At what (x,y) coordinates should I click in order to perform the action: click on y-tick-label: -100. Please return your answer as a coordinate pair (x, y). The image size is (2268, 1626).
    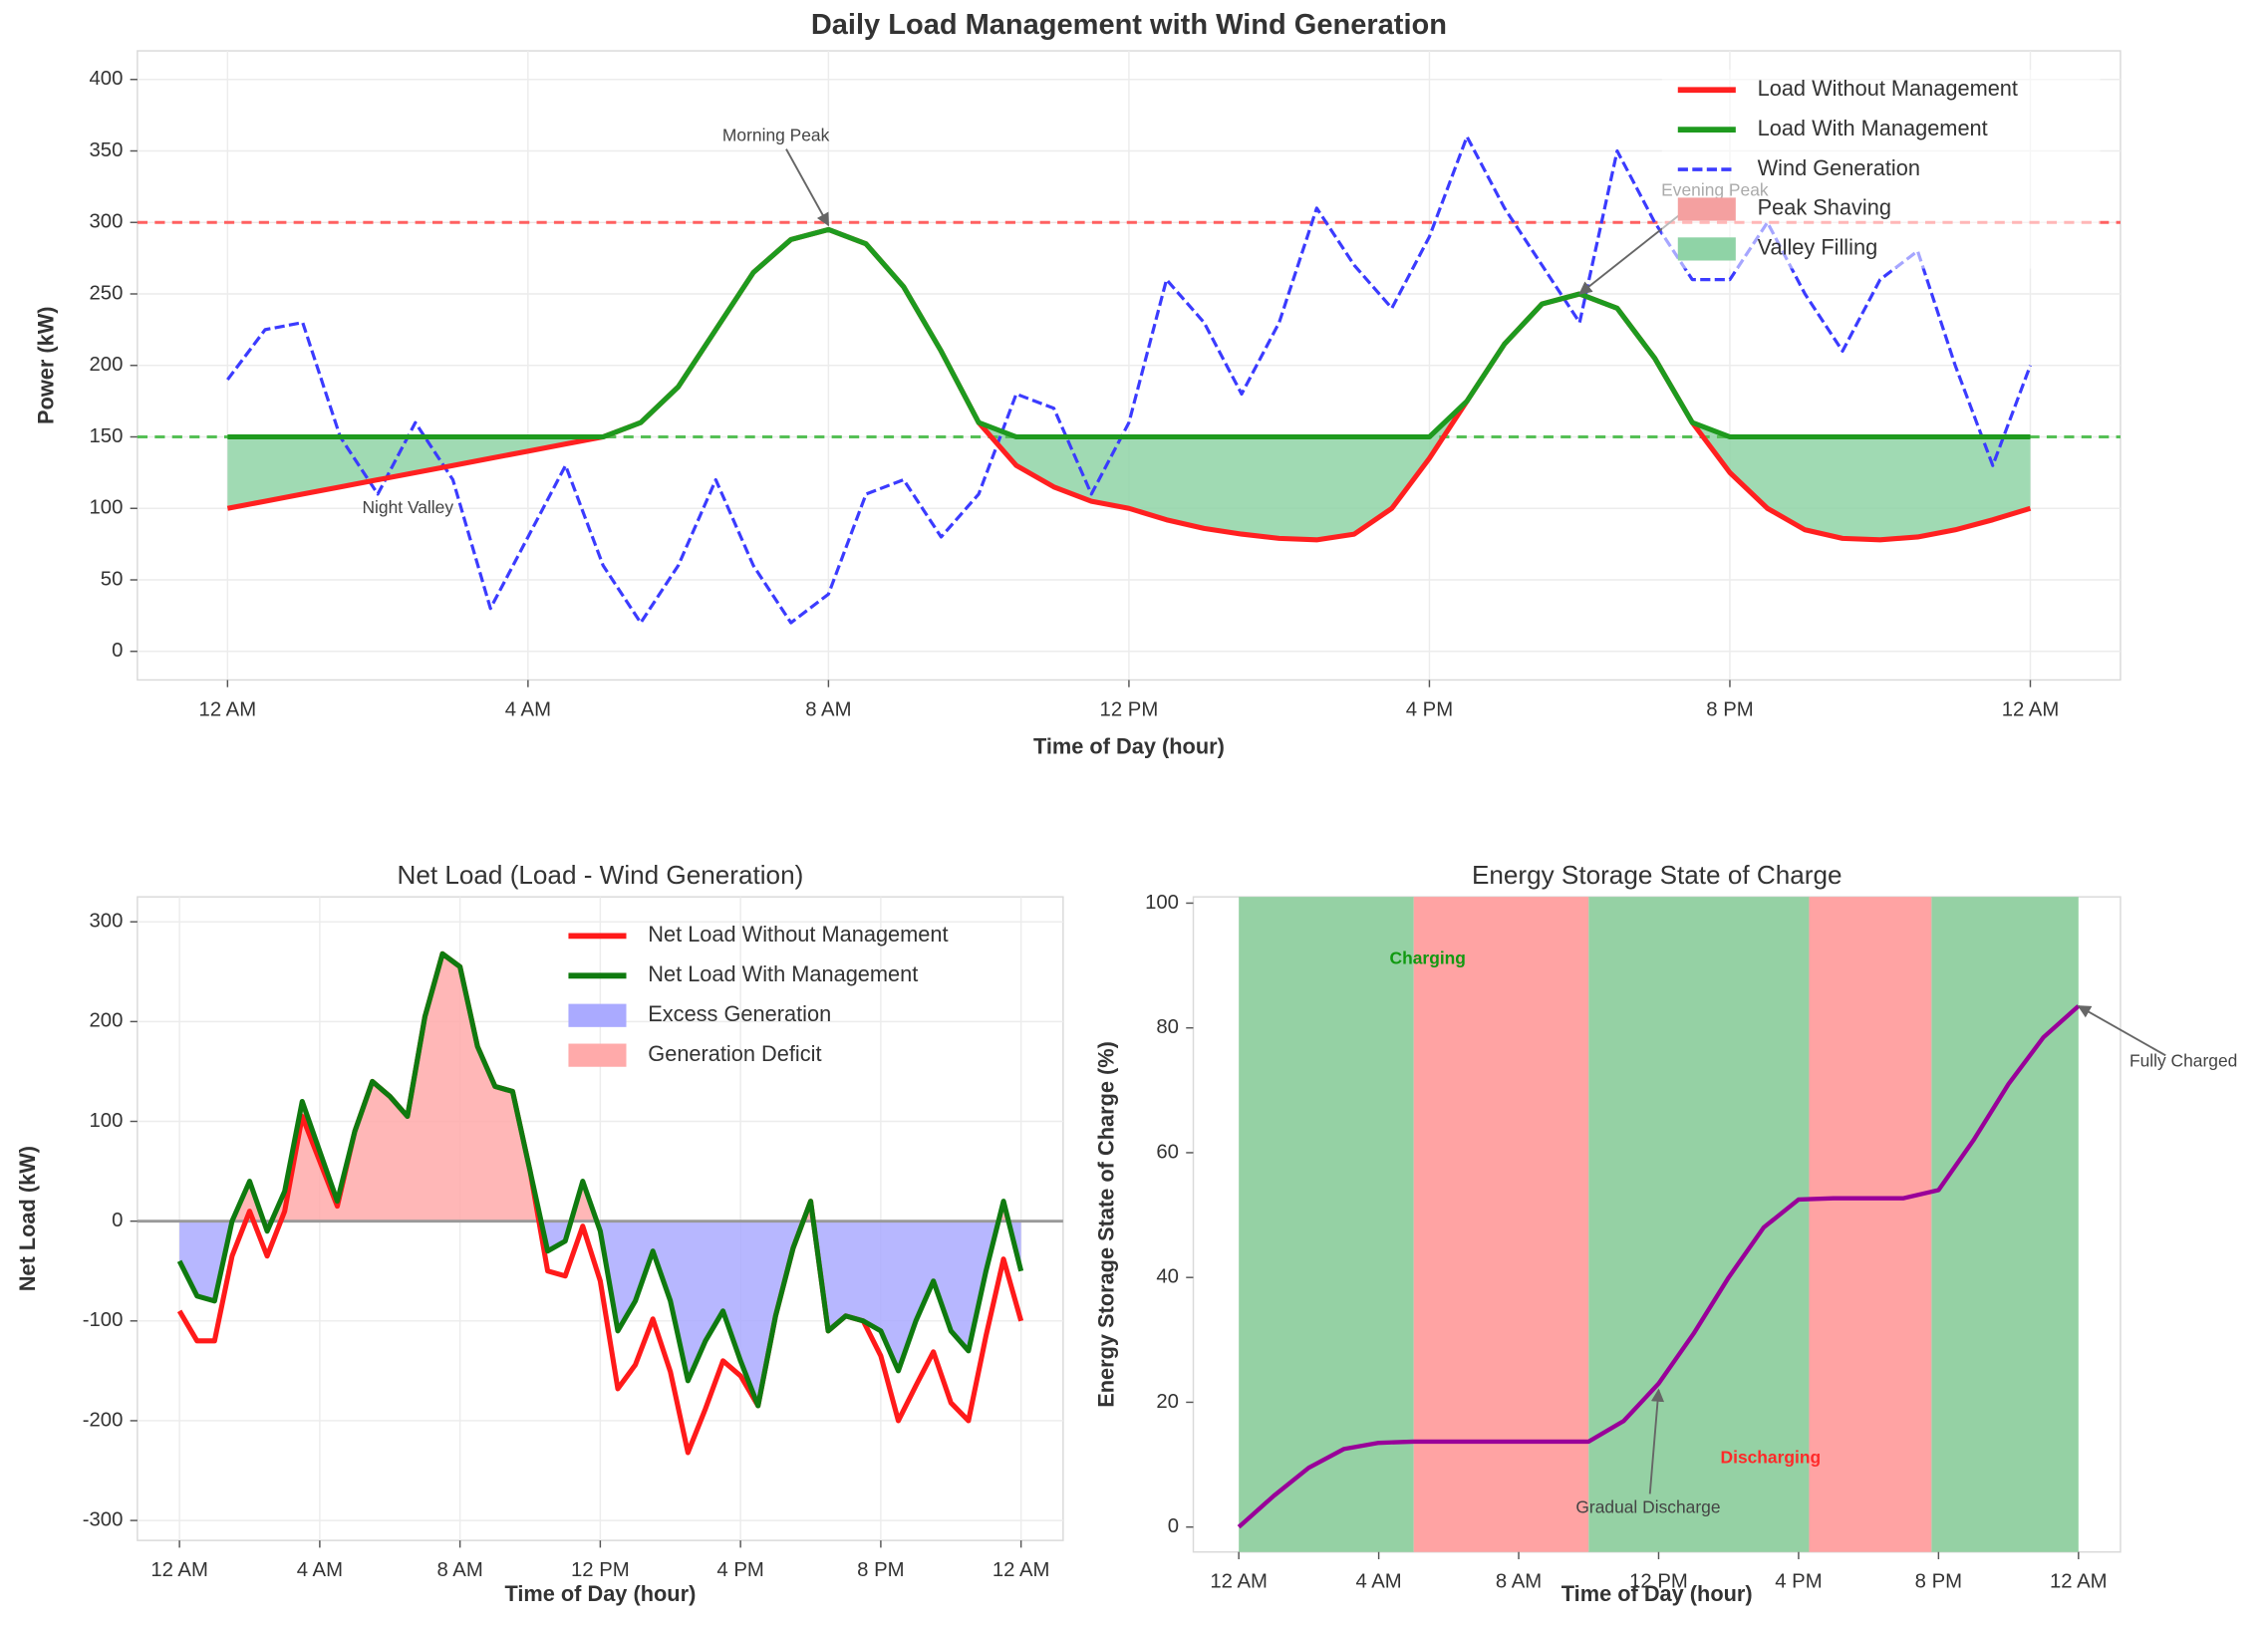
    Looking at the image, I should click on (104, 1320).